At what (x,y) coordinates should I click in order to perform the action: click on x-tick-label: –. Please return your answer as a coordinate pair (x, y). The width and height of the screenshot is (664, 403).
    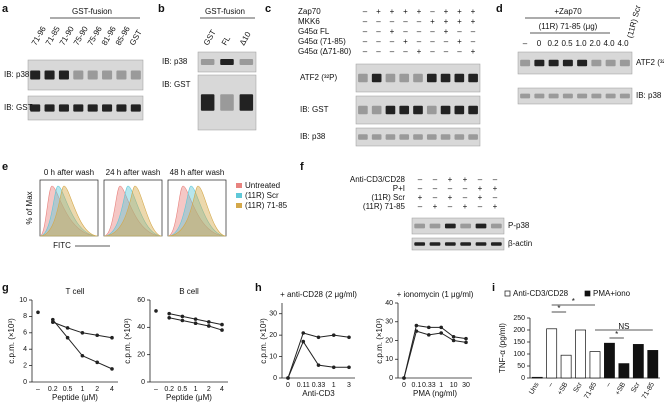
    Looking at the image, I should click on (551, 384).